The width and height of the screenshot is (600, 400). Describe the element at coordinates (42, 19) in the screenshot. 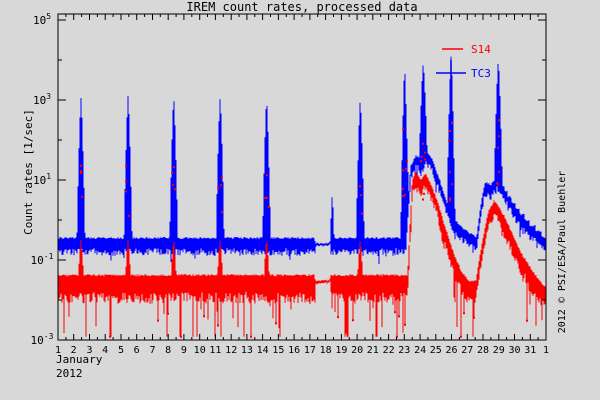

I see `y-tick-label: 10⁵` at that location.